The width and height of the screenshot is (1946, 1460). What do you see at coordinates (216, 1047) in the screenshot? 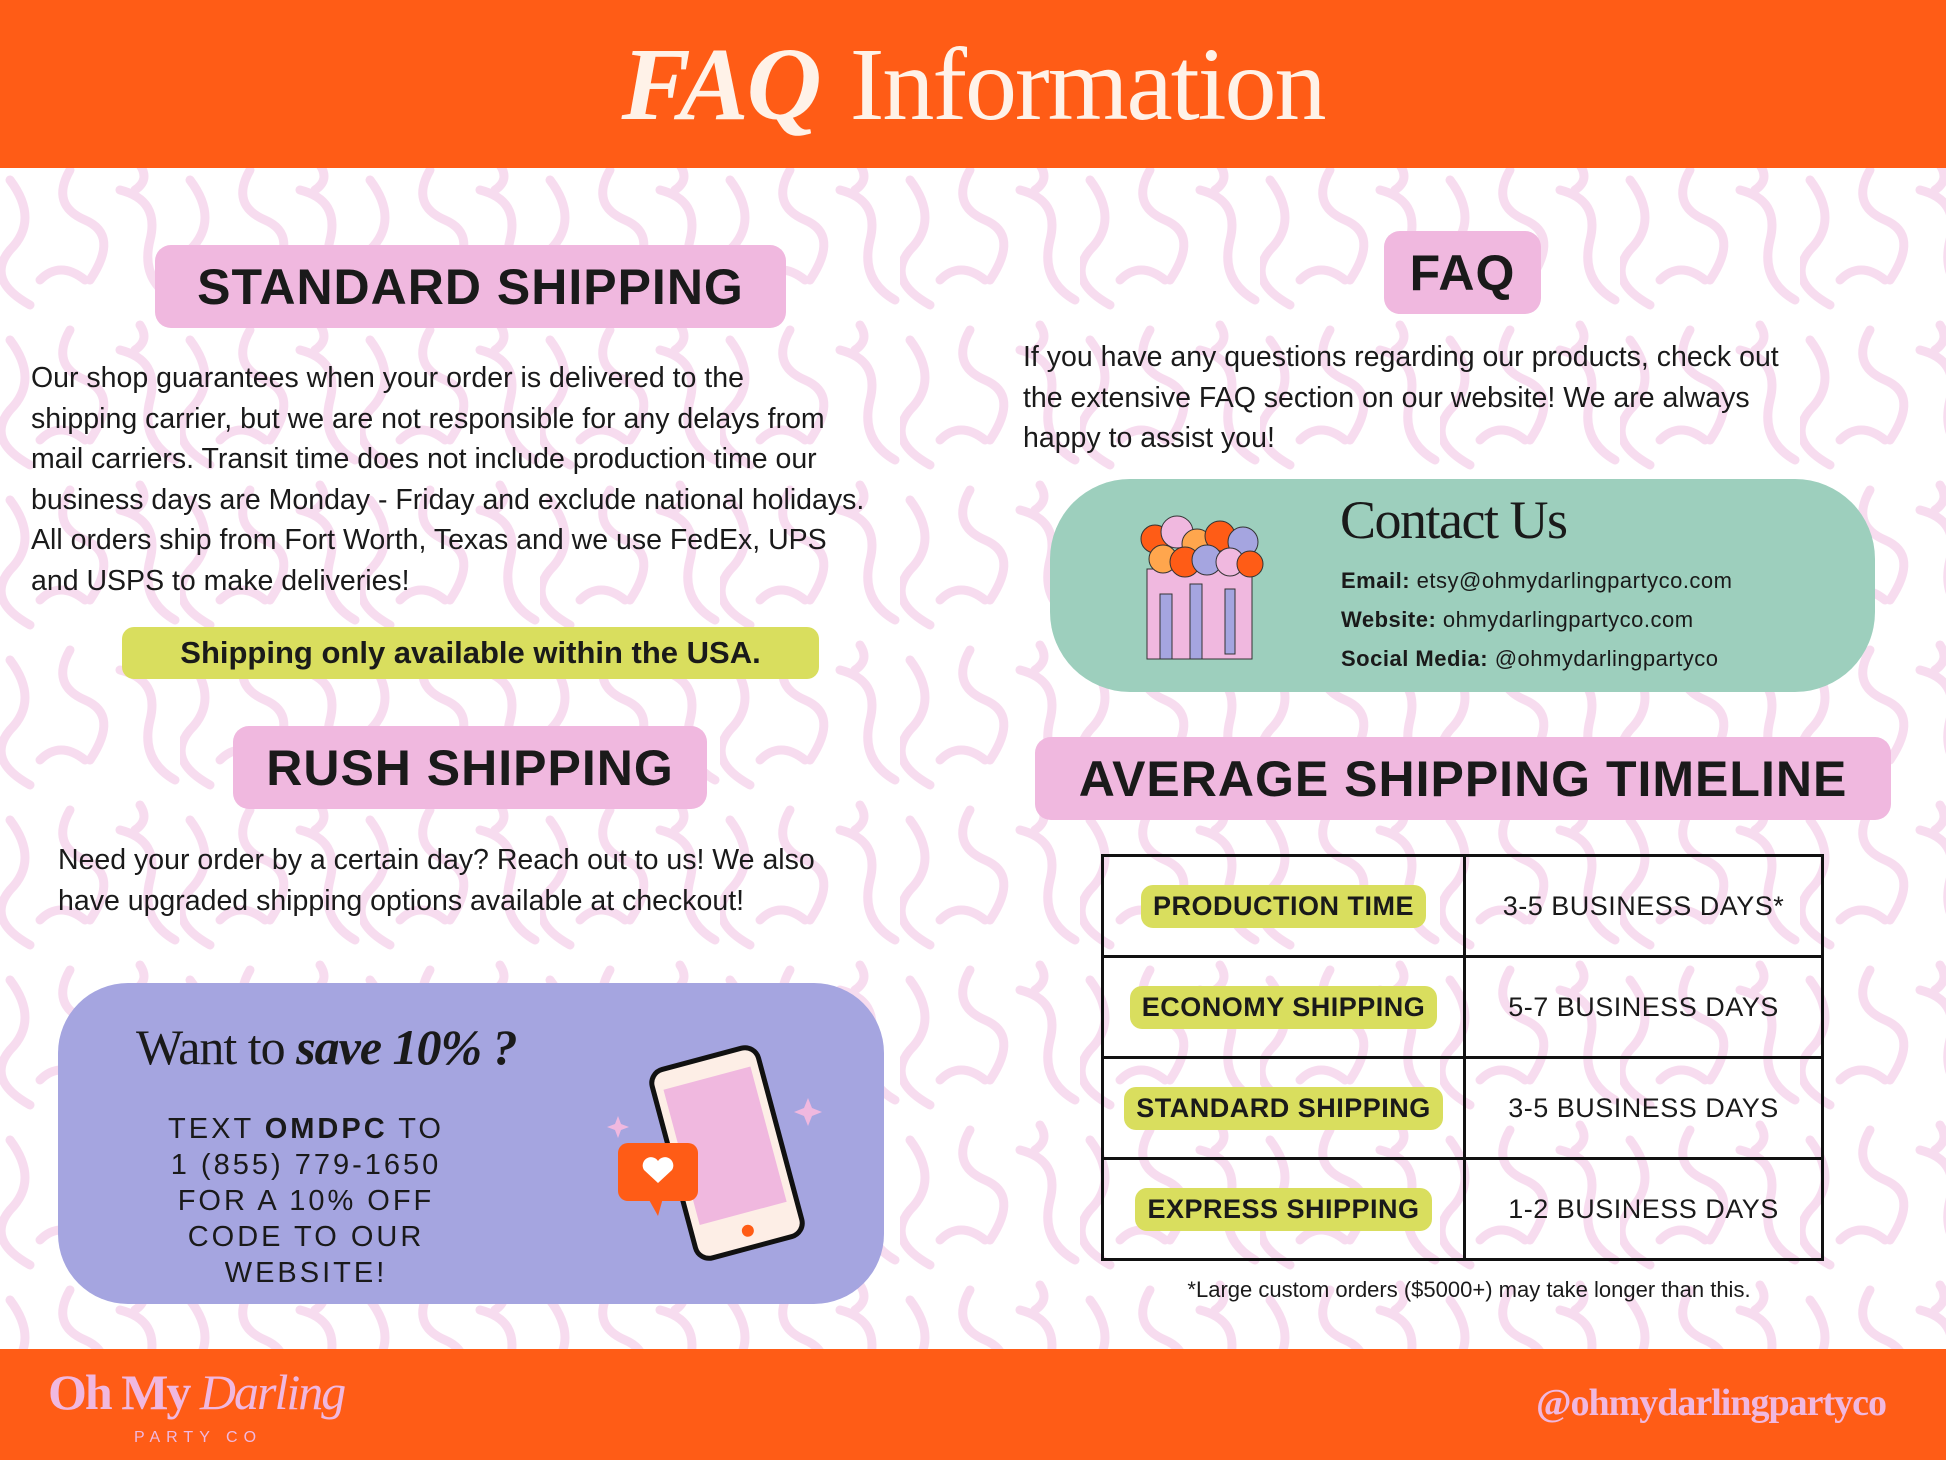
I see `promo-heading-plain: Want to` at bounding box center [216, 1047].